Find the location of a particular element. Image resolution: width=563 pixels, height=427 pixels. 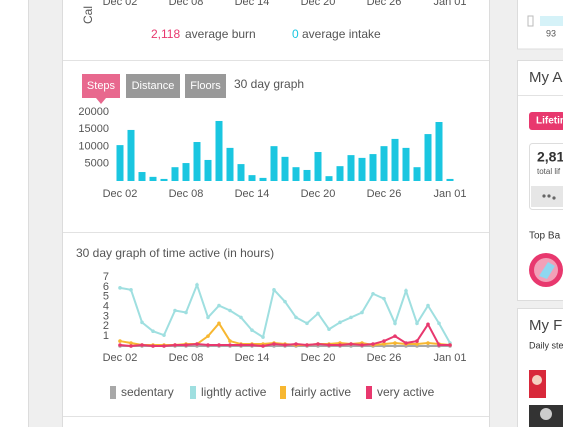

section-subheading: Top Ba is located at coordinates (545, 236).